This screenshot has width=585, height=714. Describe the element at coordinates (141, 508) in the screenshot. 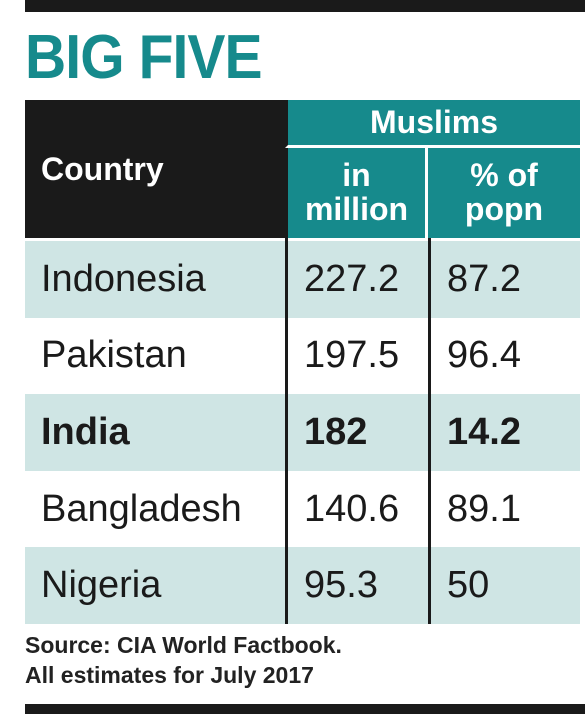

I see `country-cell: Bangladesh` at that location.